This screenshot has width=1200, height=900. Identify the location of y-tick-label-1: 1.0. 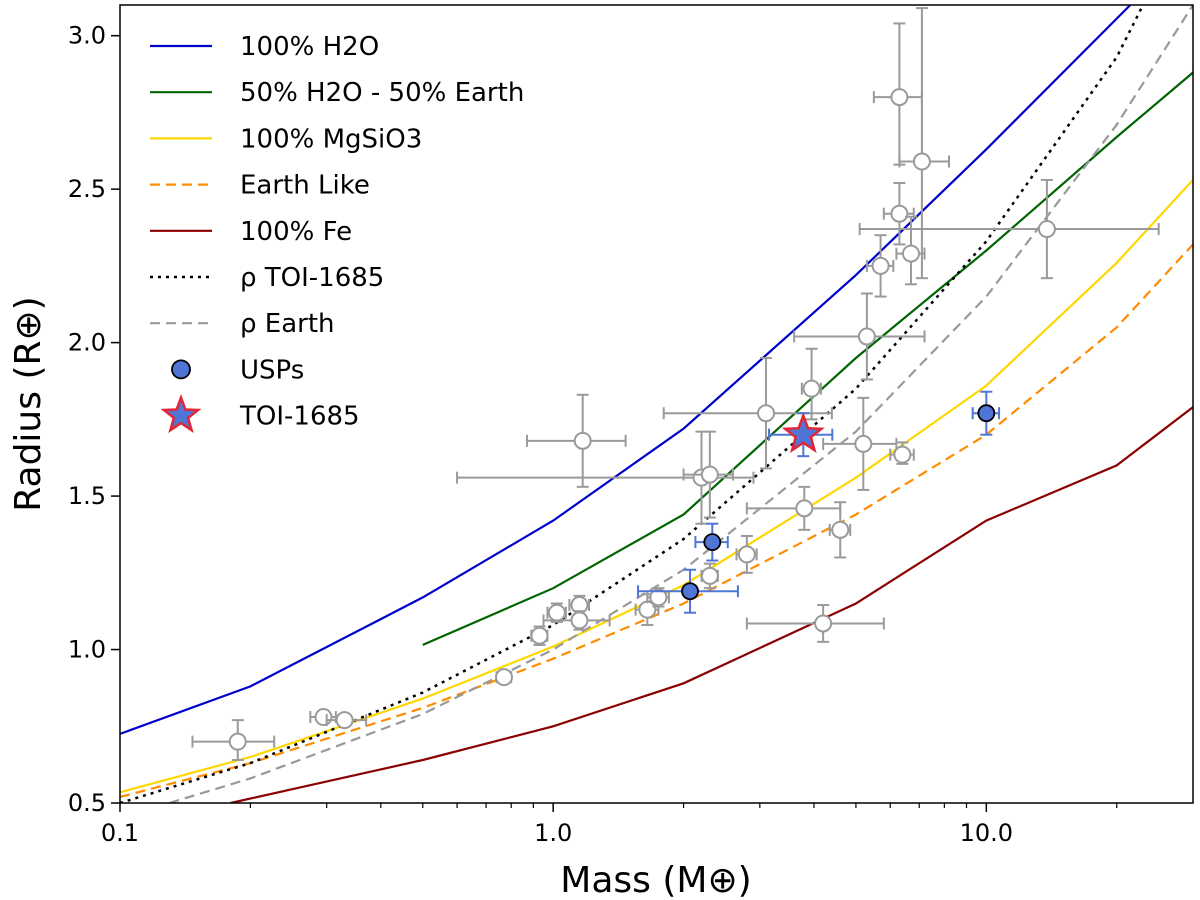
(87, 650).